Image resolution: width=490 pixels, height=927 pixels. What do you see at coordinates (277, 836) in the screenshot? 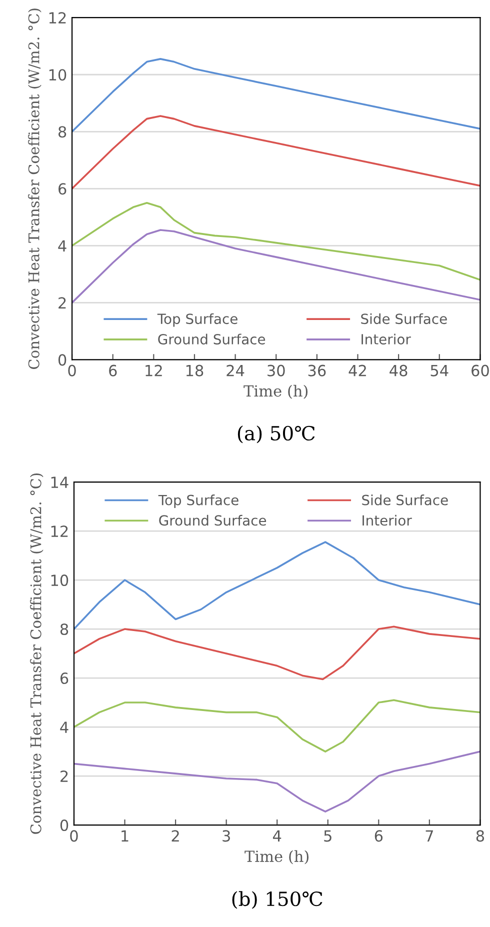
I see `x-tick-label: 4` at bounding box center [277, 836].